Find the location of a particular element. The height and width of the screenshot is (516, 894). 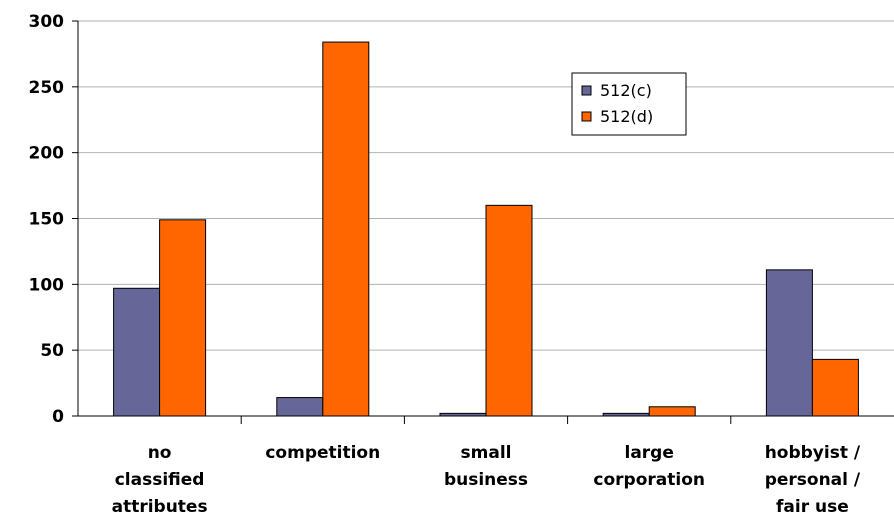

y-tick-label: 250 is located at coordinates (47, 88).